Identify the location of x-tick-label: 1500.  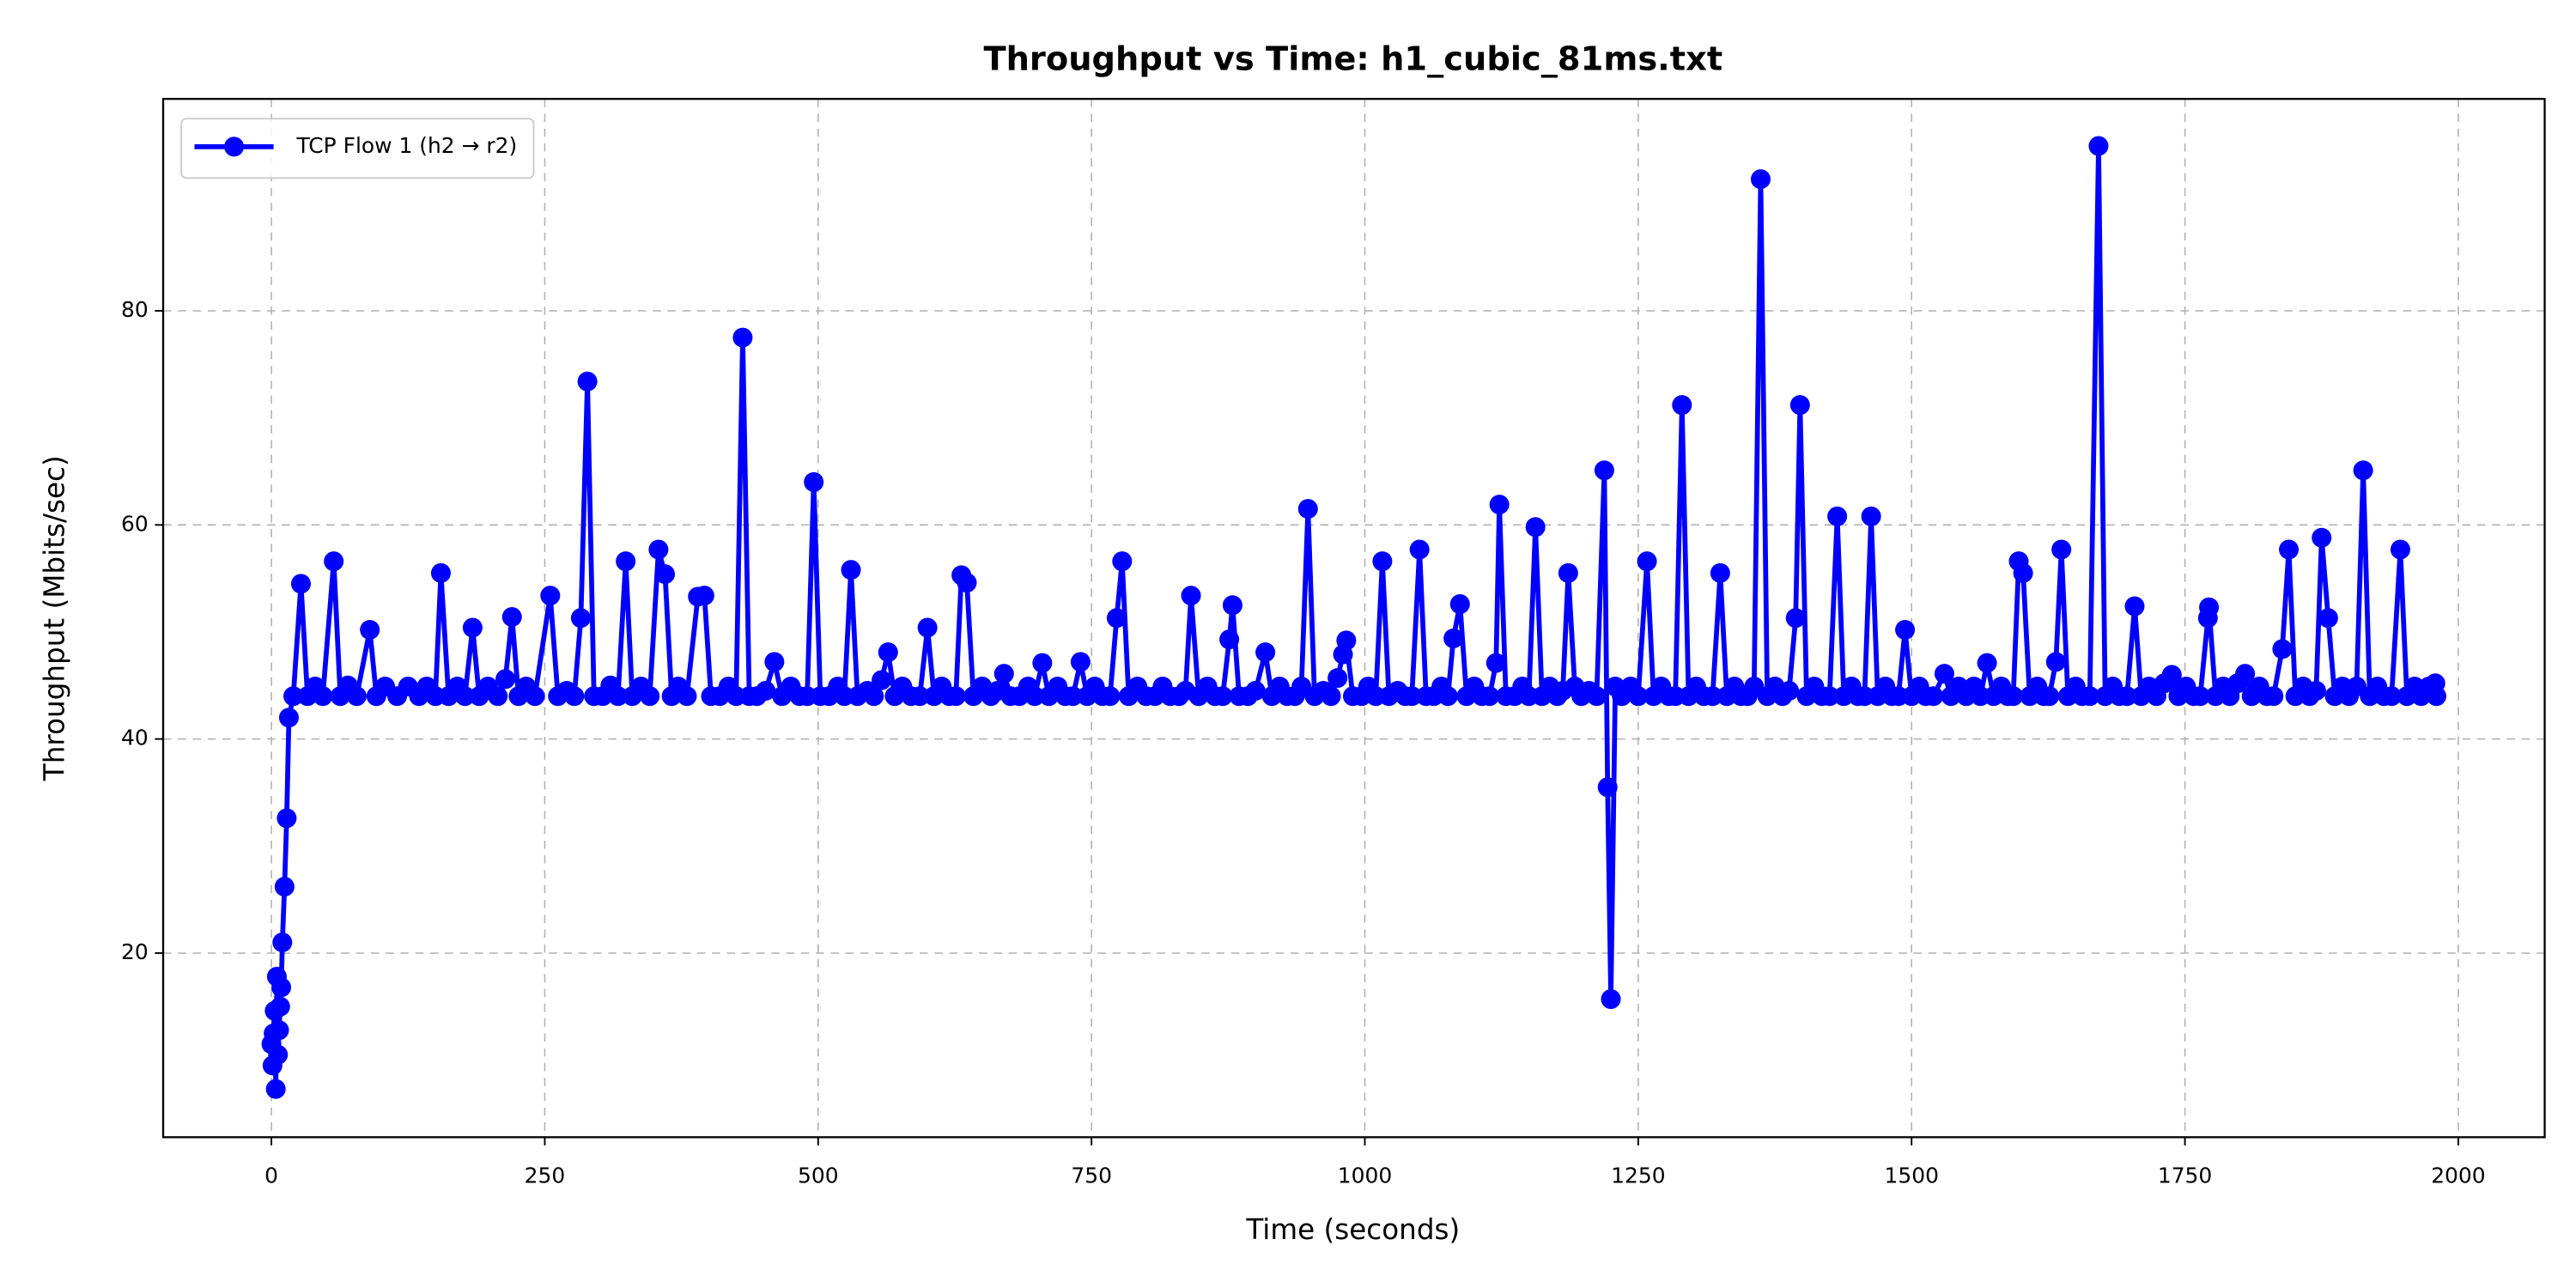
(1911, 1175).